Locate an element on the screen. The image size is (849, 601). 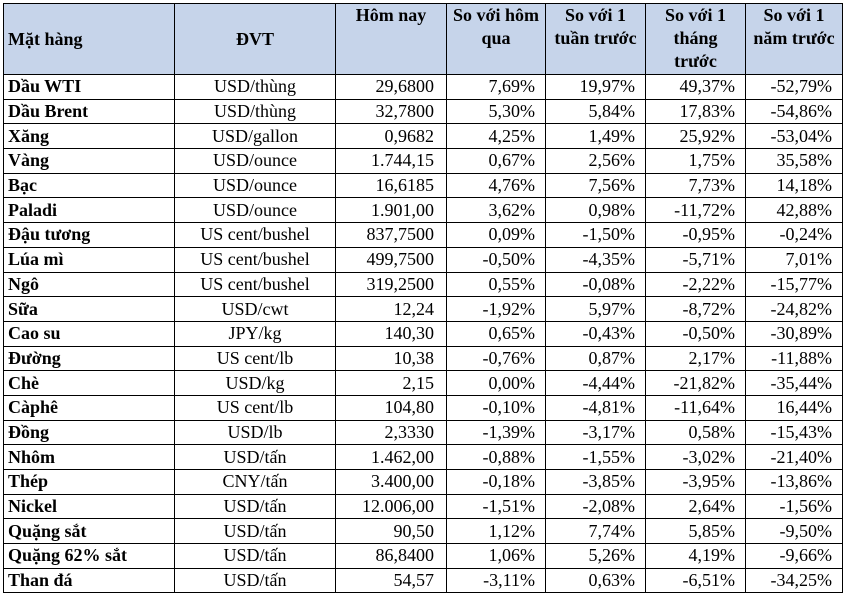
header-vs-week: So với 1 tuần trước is located at coordinates (595, 39).